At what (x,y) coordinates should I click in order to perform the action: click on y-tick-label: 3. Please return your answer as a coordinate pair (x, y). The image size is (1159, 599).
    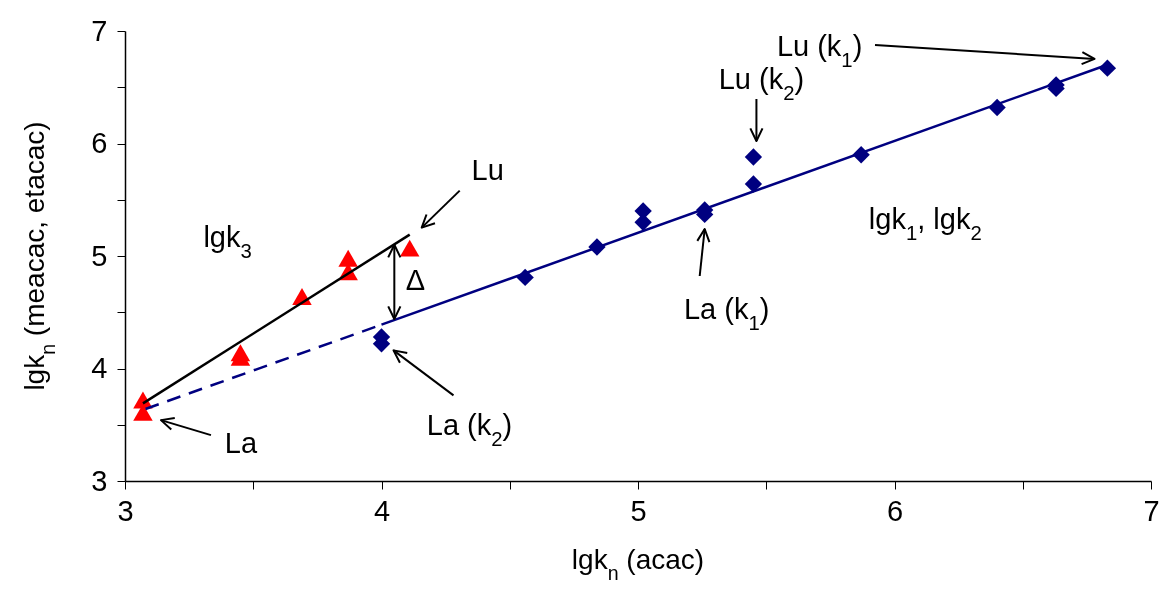
    Looking at the image, I should click on (99, 480).